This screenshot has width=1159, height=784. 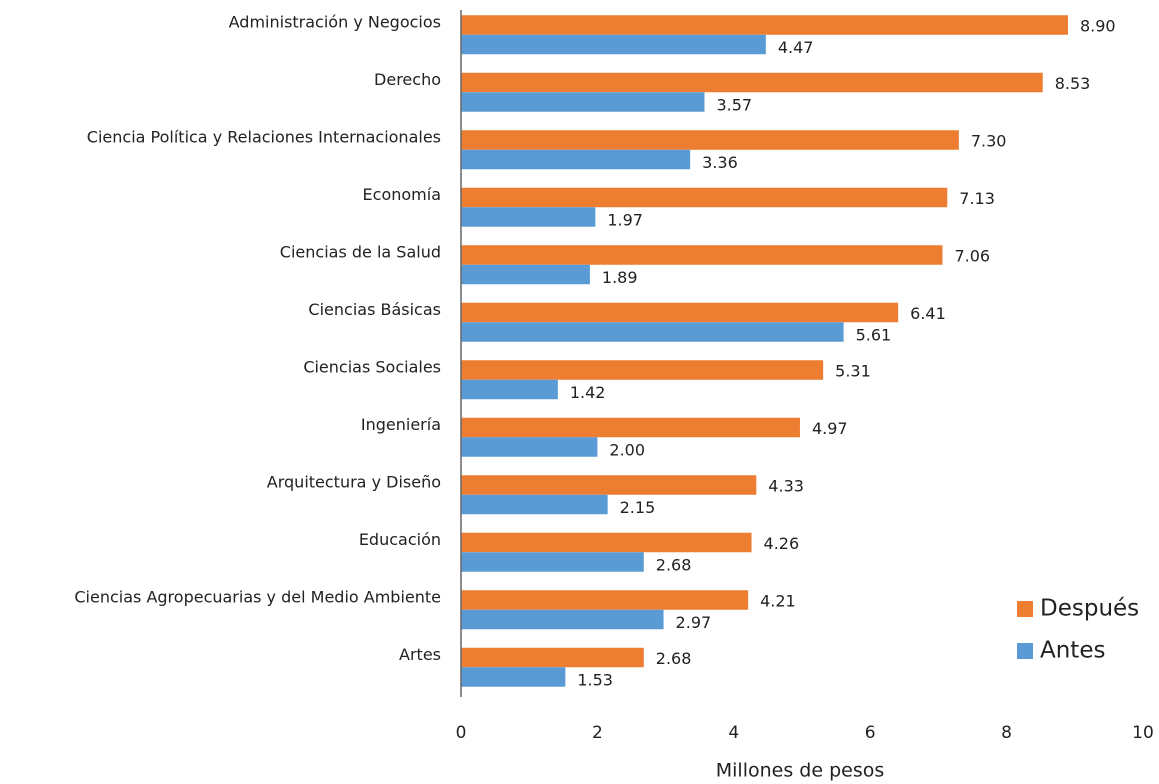 I want to click on y-tick-label: Administración y Negocios, so click(x=335, y=21).